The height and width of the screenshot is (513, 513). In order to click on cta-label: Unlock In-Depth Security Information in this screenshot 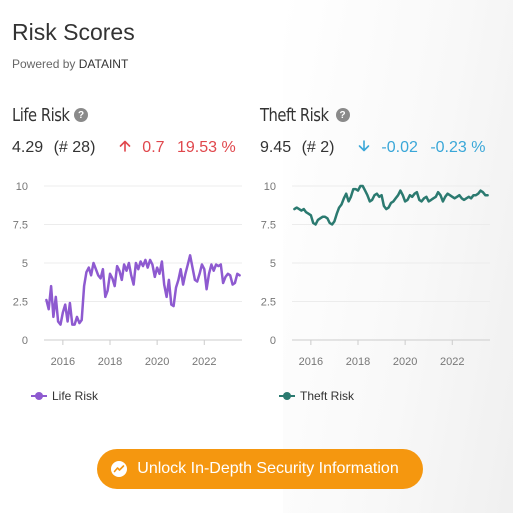, I will do `click(268, 468)`.